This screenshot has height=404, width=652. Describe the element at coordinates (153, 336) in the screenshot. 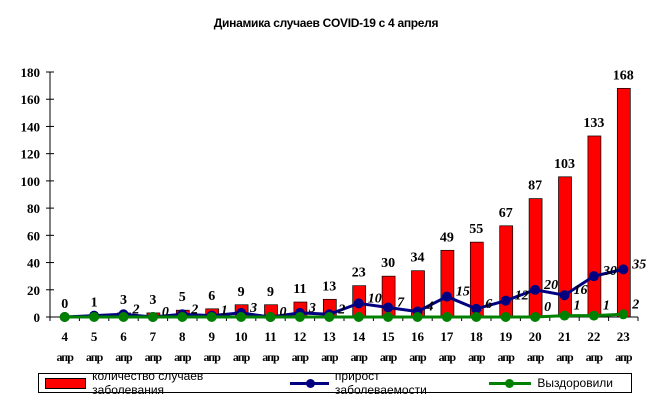

I see `x-tick-label: 7` at that location.